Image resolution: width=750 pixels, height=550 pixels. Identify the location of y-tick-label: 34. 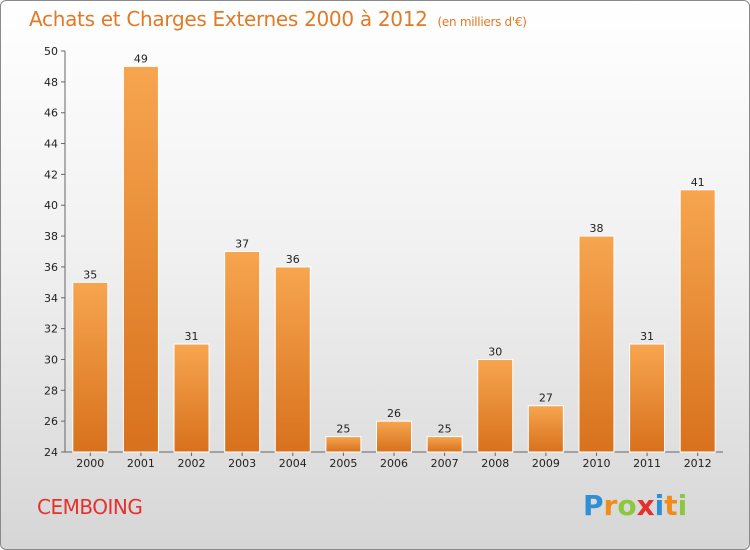
(51, 298).